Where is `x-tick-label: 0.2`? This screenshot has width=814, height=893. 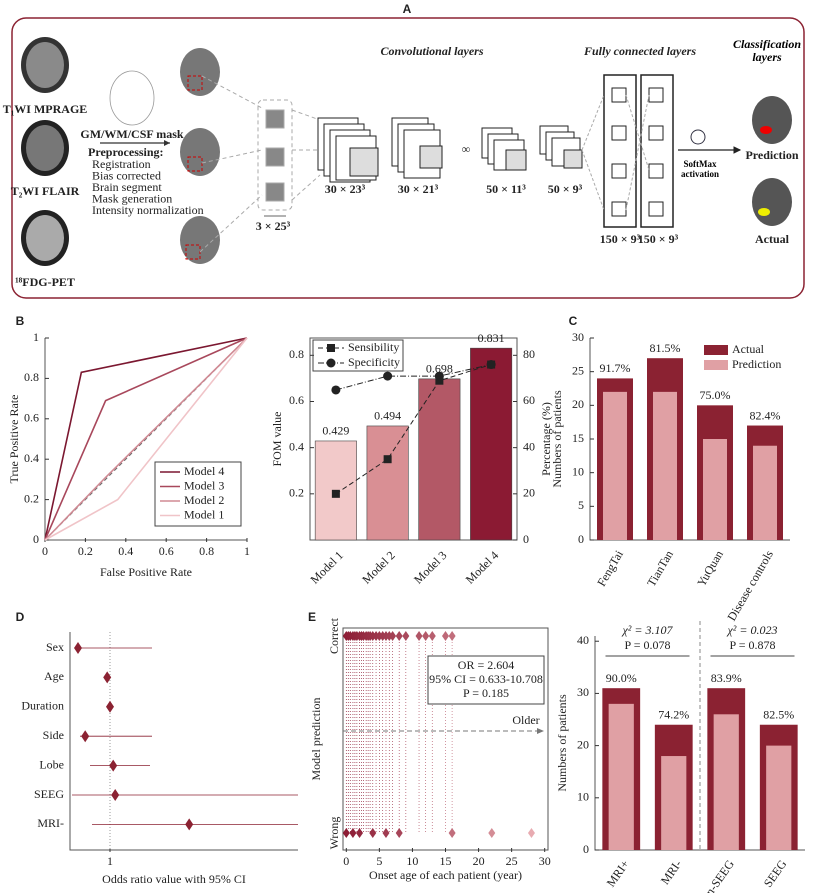 x-tick-label: 0.2 is located at coordinates (85, 551).